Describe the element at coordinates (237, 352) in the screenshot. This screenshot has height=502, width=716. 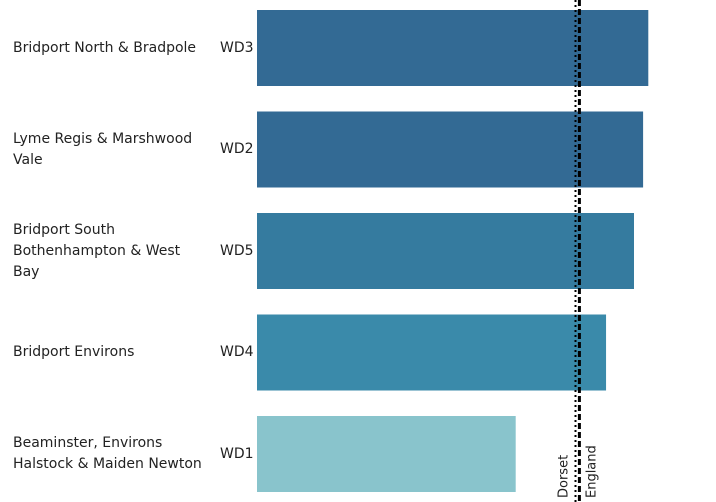
I see `category-code: WD4` at that location.